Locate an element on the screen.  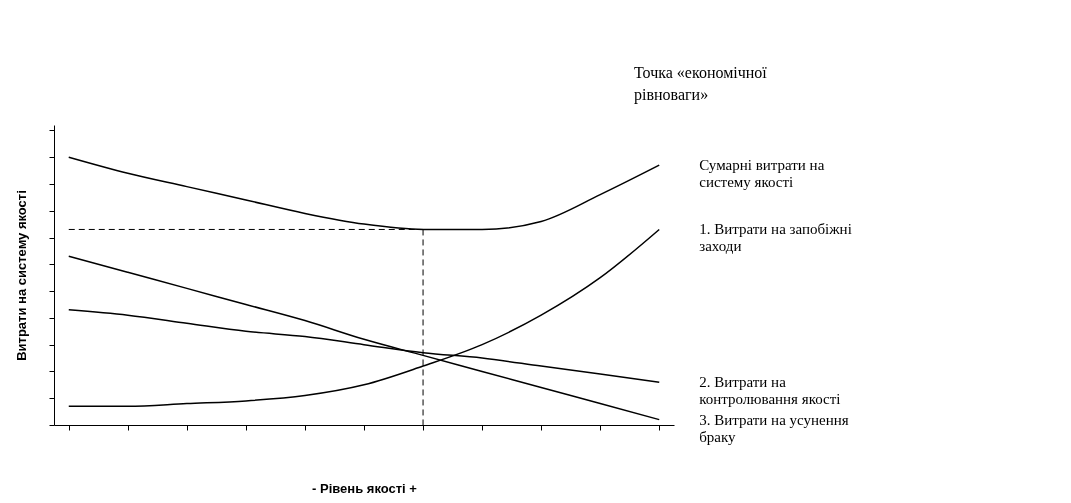
text: Сумарні витрати на систему якості is located at coordinates (762, 174).